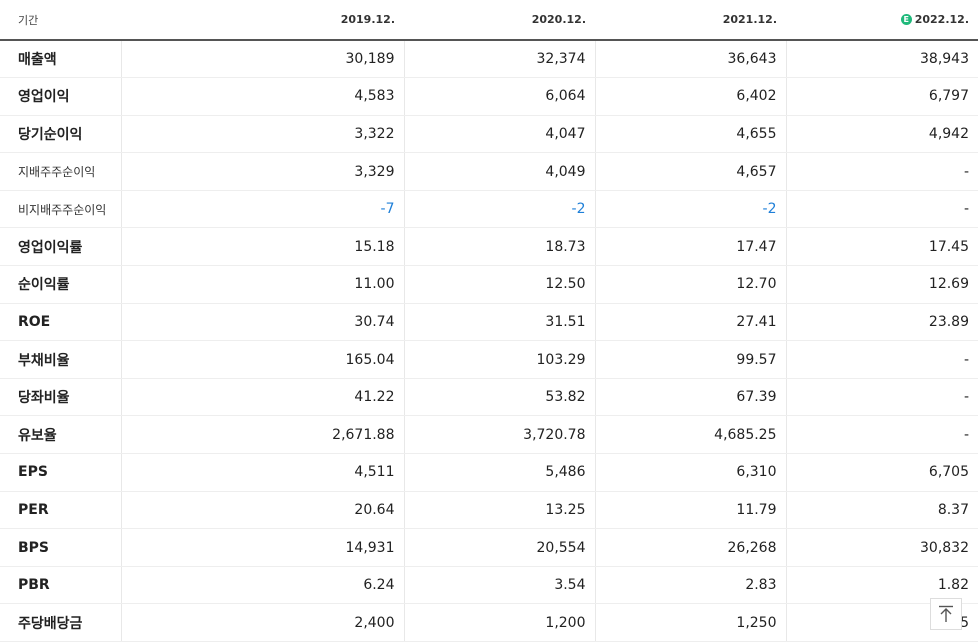 This screenshot has width=978, height=642. I want to click on table-cell: 6,310, so click(690, 472).